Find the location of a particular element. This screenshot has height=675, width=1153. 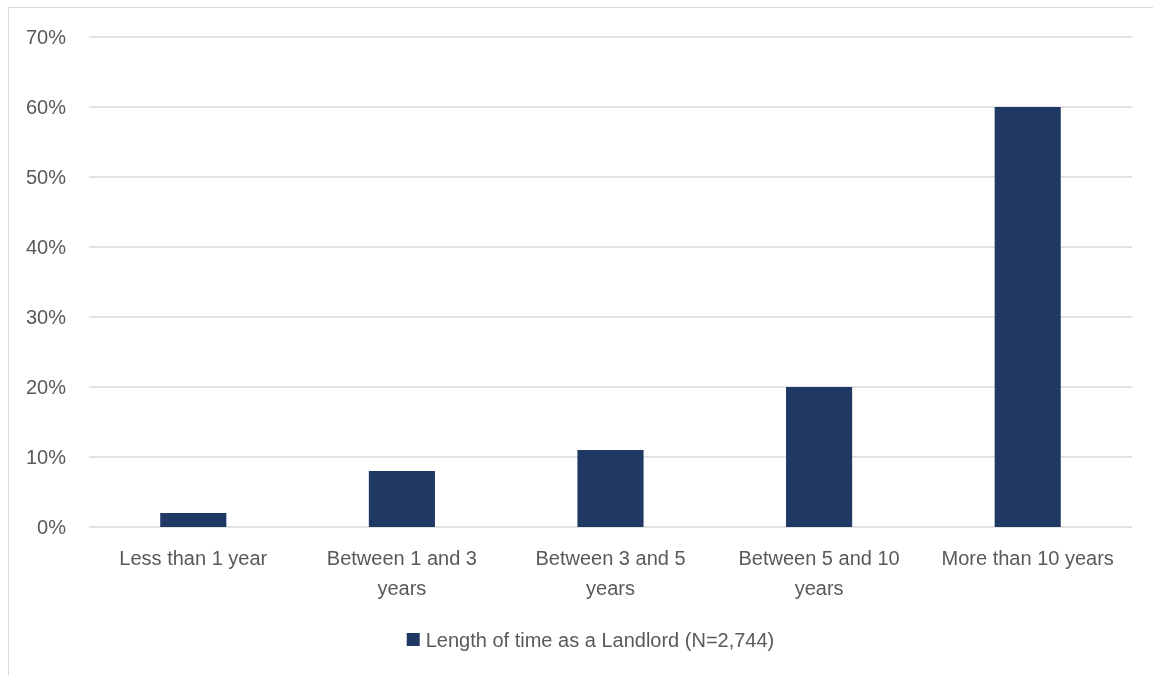

y-tick-label: 50% is located at coordinates (46, 176).